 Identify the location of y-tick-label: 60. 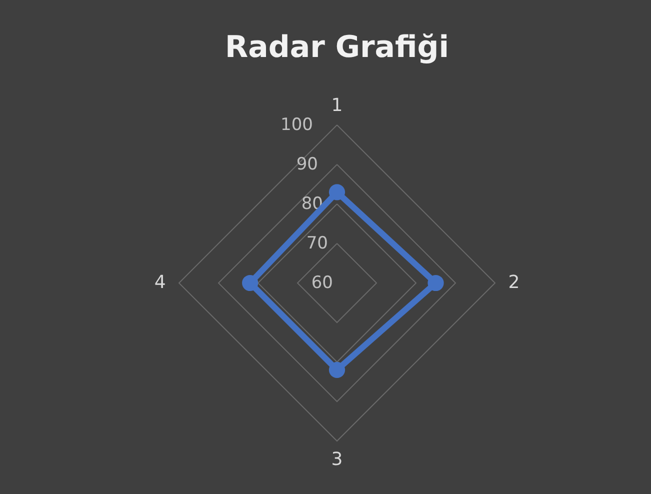
(322, 283).